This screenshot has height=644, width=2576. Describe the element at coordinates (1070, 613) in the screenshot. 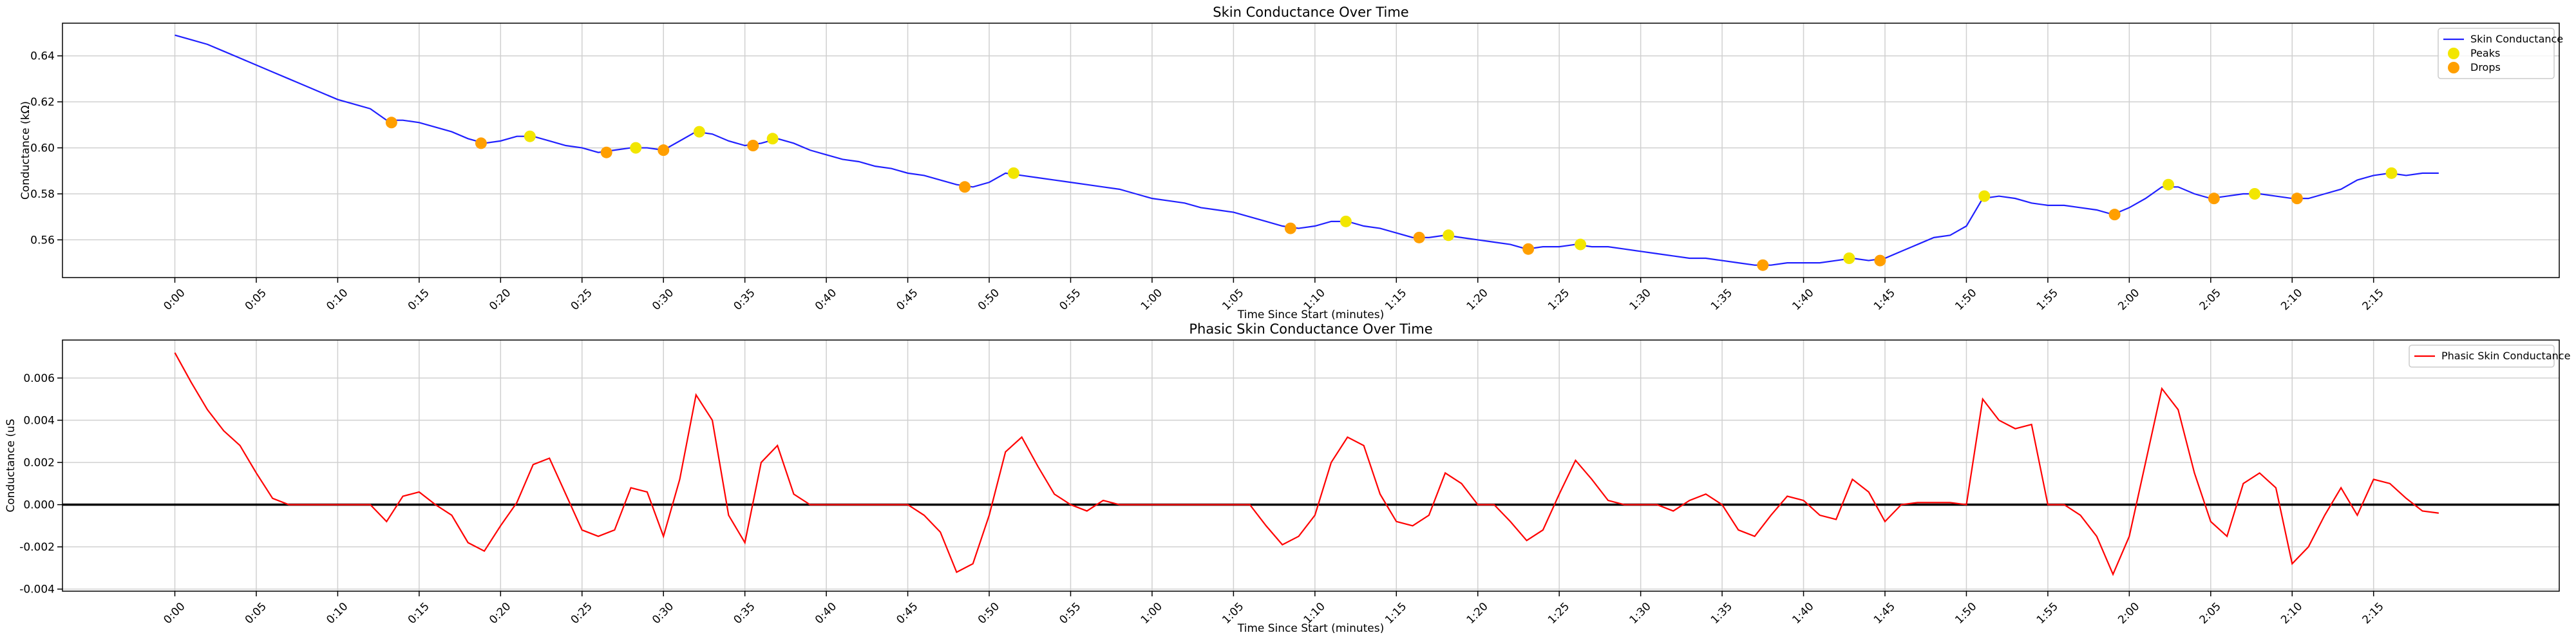

I see `x-tick-label: 0:55` at that location.